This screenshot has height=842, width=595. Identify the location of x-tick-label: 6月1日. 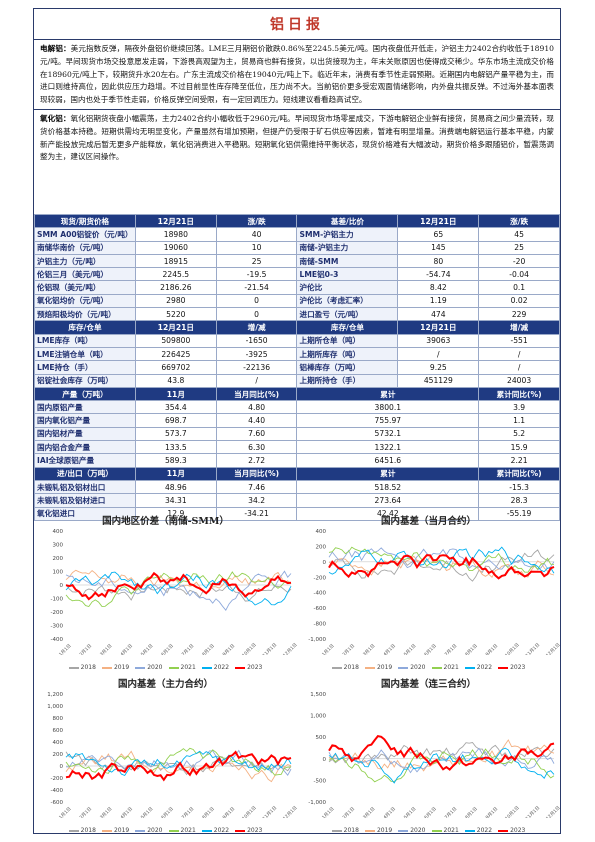
(430, 812).